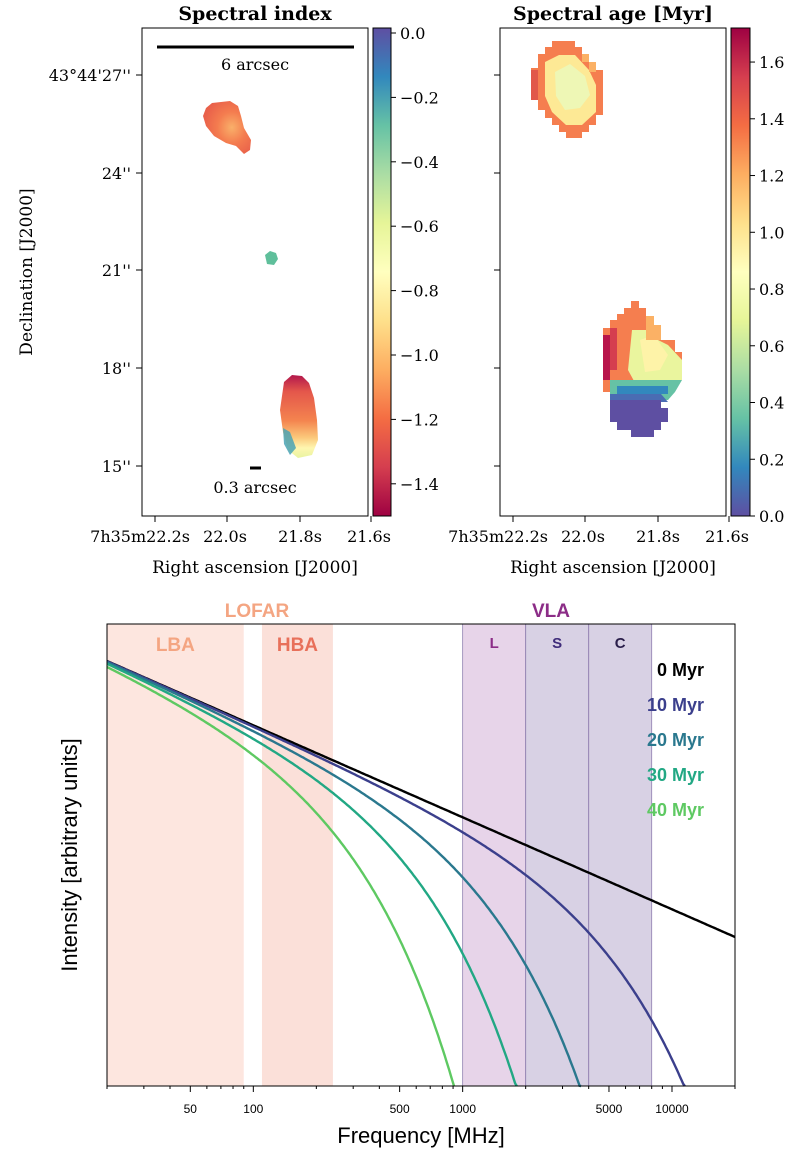  Describe the element at coordinates (421, 1101) in the screenshot. I see `spectrum-x-ticks: 50 100 500 1000 5000 10000` at that location.